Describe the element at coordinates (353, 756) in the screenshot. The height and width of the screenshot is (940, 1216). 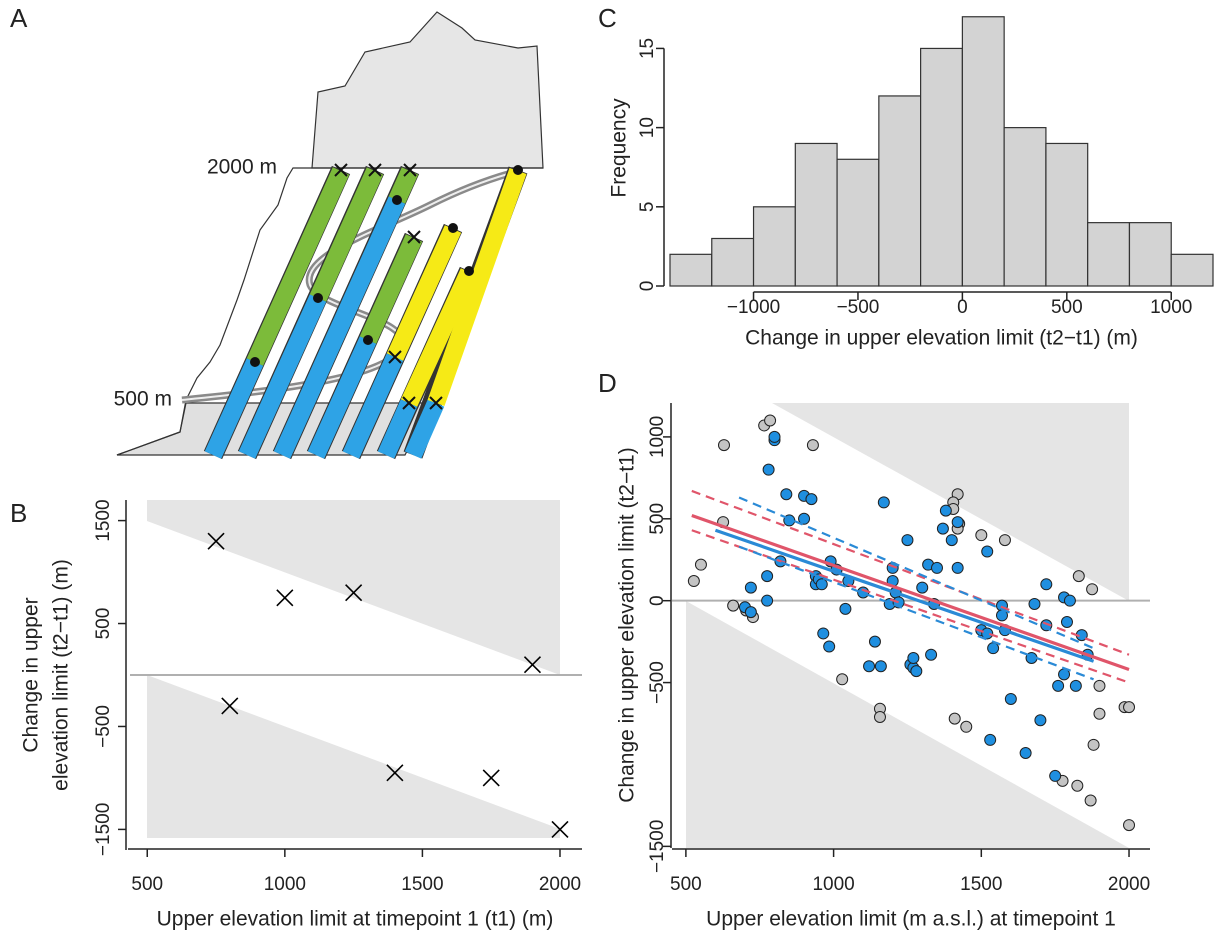
I see `constraint-region` at that location.